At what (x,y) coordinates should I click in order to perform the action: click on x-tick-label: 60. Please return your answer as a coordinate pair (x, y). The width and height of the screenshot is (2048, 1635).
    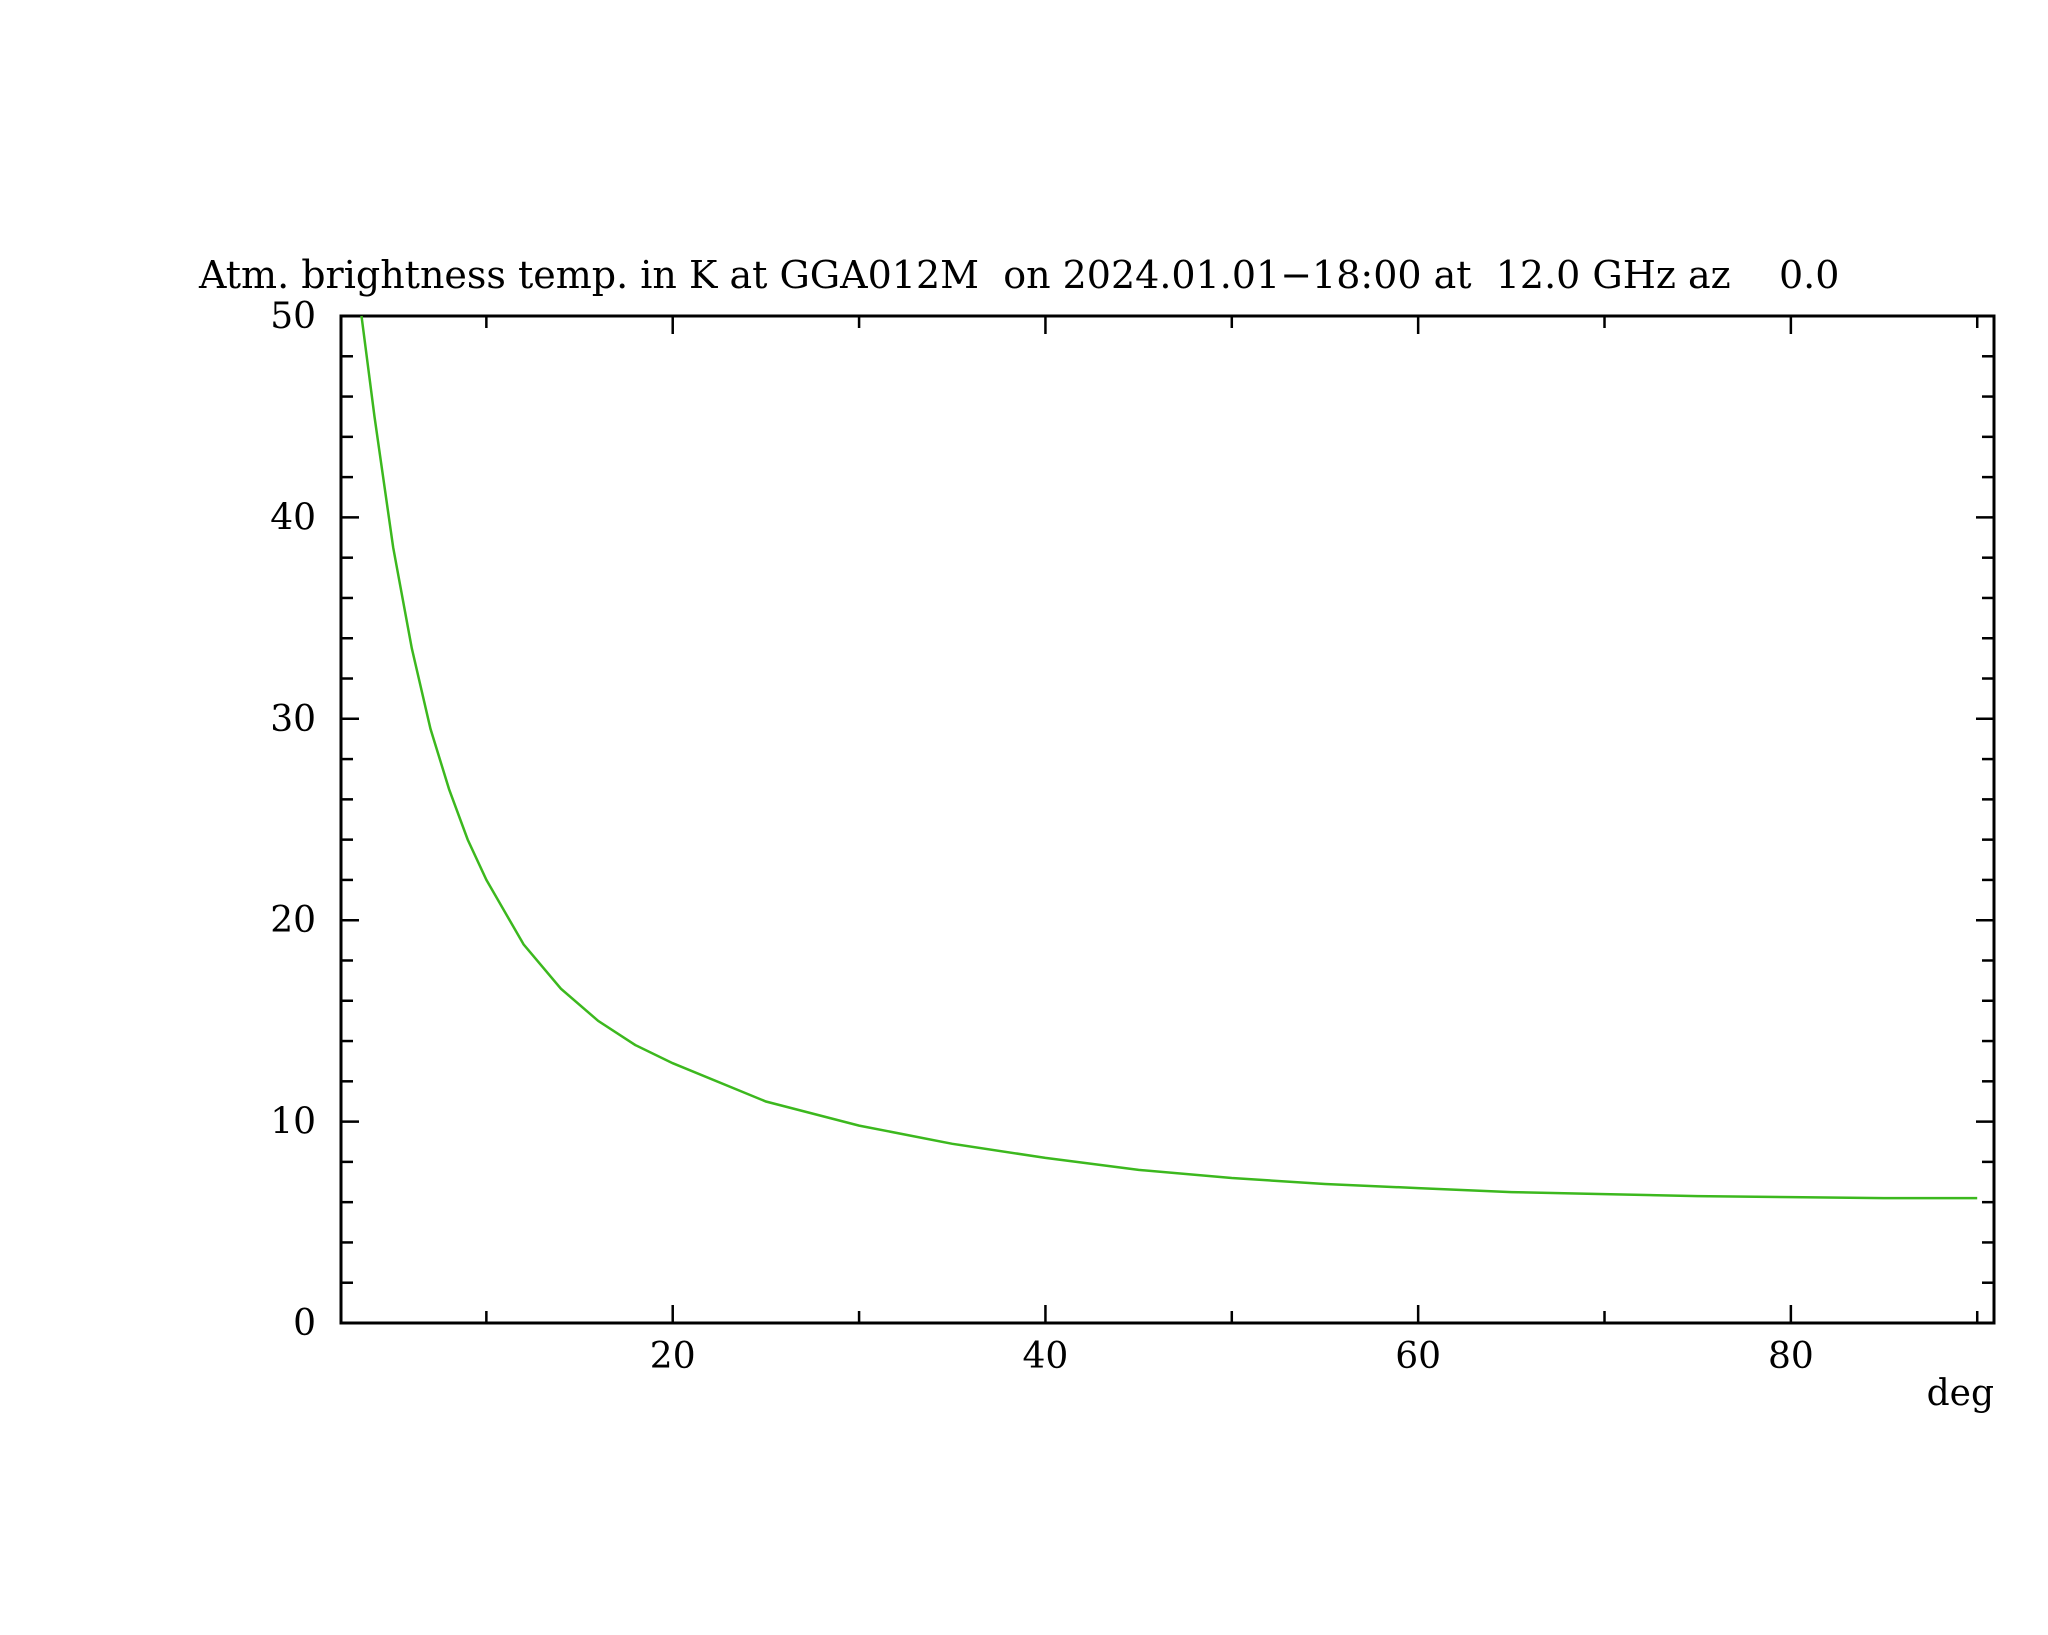
    Looking at the image, I should click on (1418, 1356).